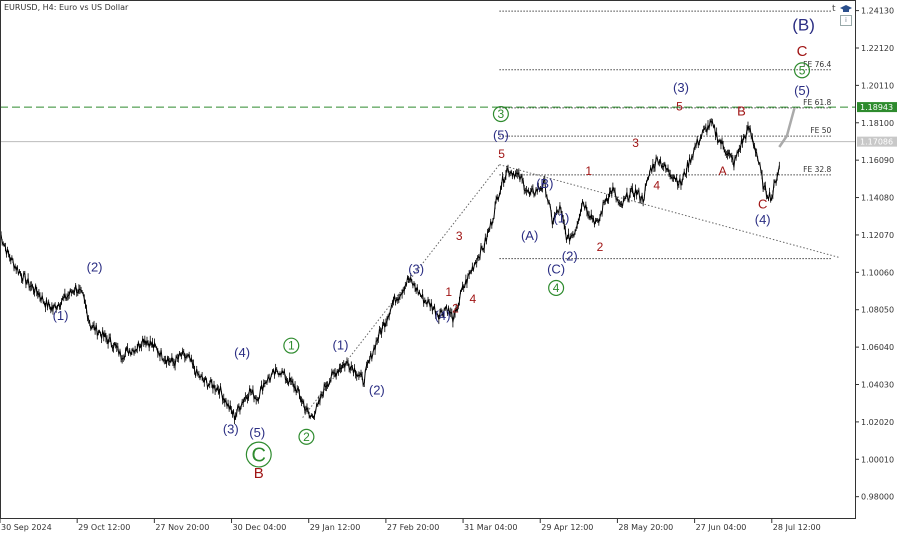  I want to click on y-tick-label: 1.14080, so click(877, 198).